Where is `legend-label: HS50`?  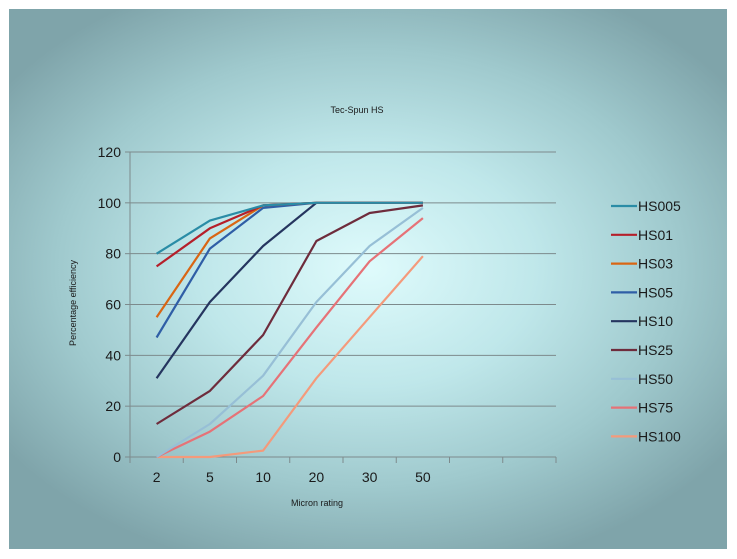 legend-label: HS50 is located at coordinates (655, 379).